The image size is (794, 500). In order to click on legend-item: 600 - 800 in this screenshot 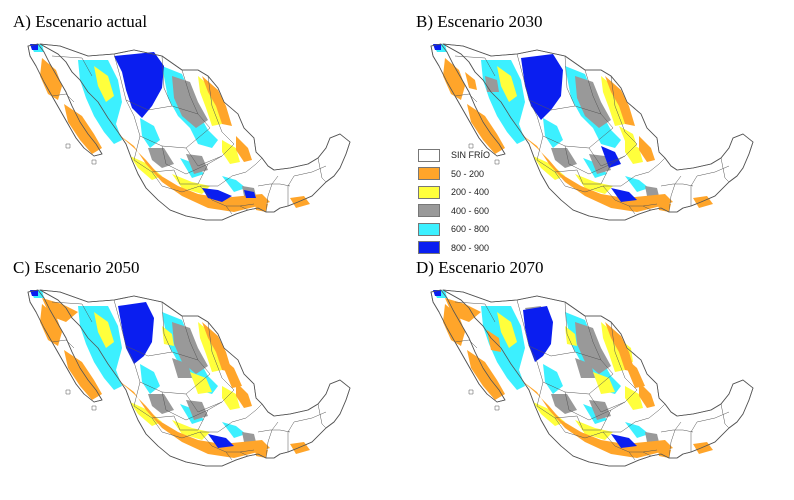, I will do `click(473, 229)`.